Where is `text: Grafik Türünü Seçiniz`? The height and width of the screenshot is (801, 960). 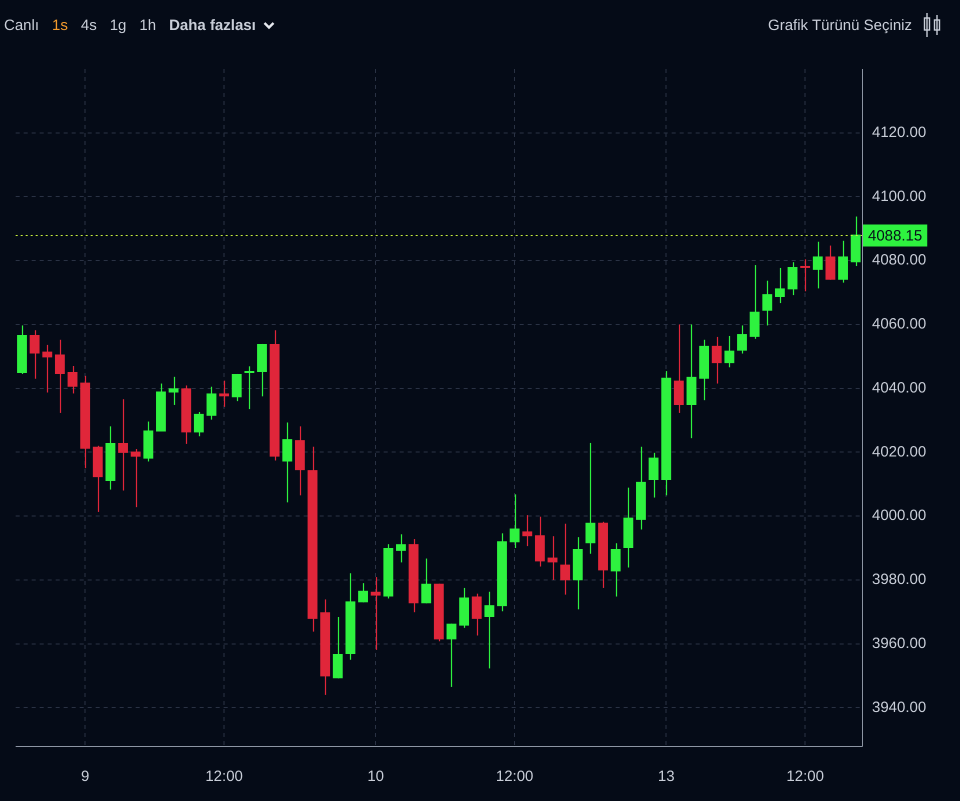
text: Grafik Türünü Seçiniz is located at coordinates (840, 25).